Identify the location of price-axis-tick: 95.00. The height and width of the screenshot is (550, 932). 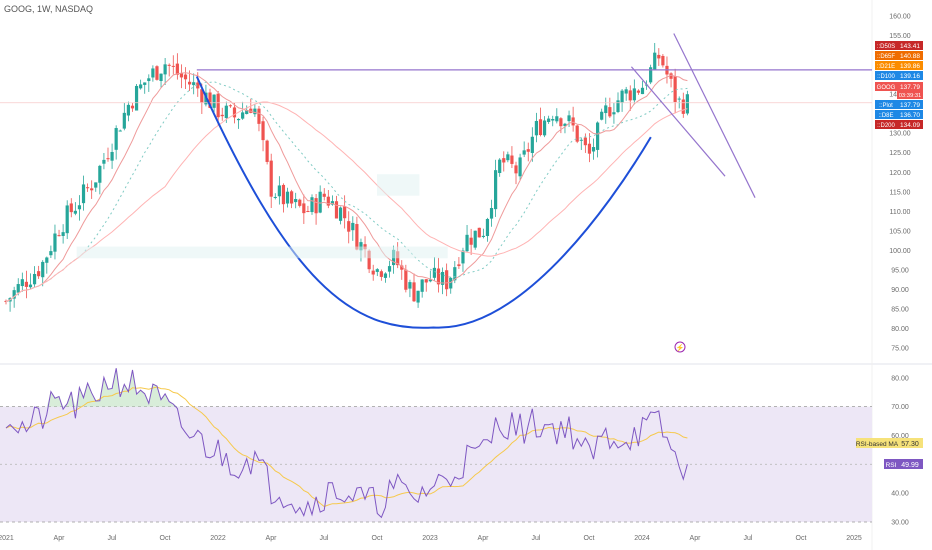
(900, 271).